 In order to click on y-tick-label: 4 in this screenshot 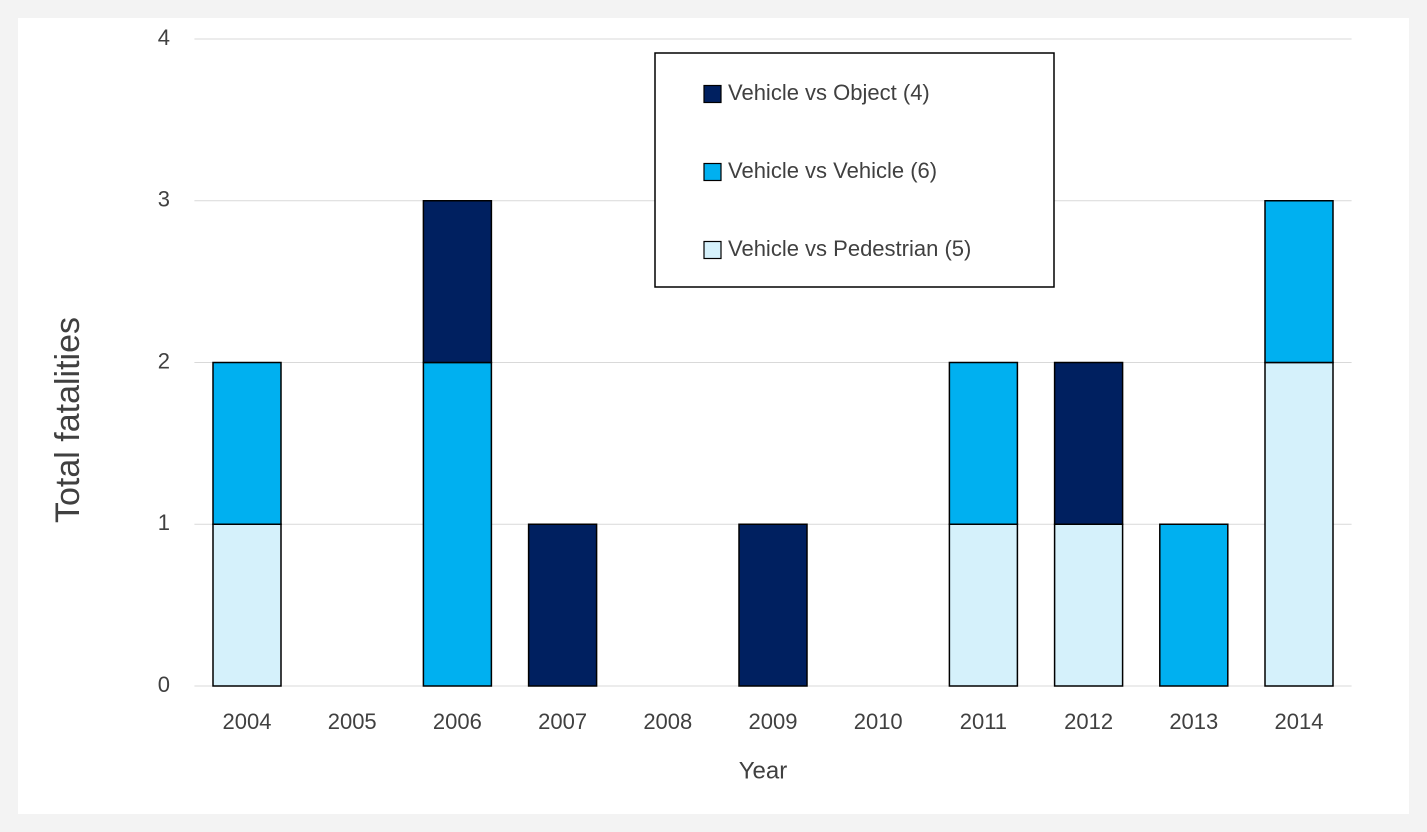, I will do `click(164, 37)`.